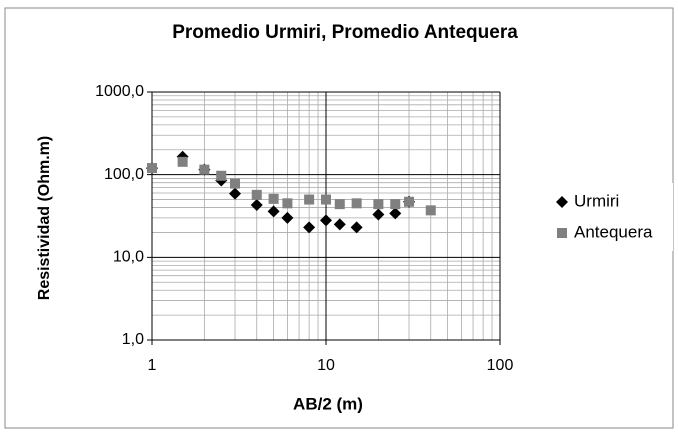 This screenshot has width=678, height=438. Describe the element at coordinates (328, 403) in the screenshot. I see `x-axis-label: AB/2 (m)` at that location.